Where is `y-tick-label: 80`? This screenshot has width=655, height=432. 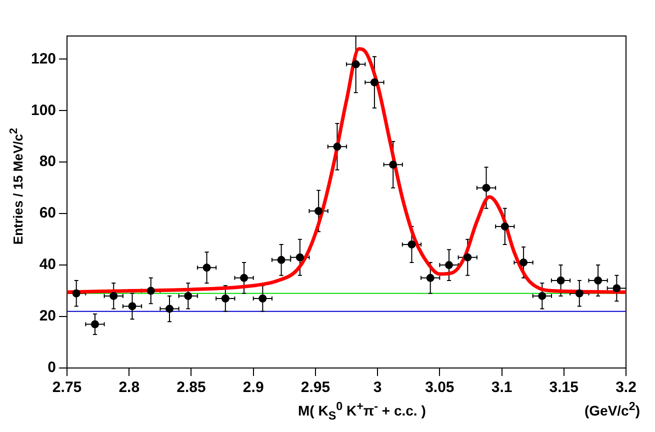
y-tick-label: 80 is located at coordinates (47, 161).